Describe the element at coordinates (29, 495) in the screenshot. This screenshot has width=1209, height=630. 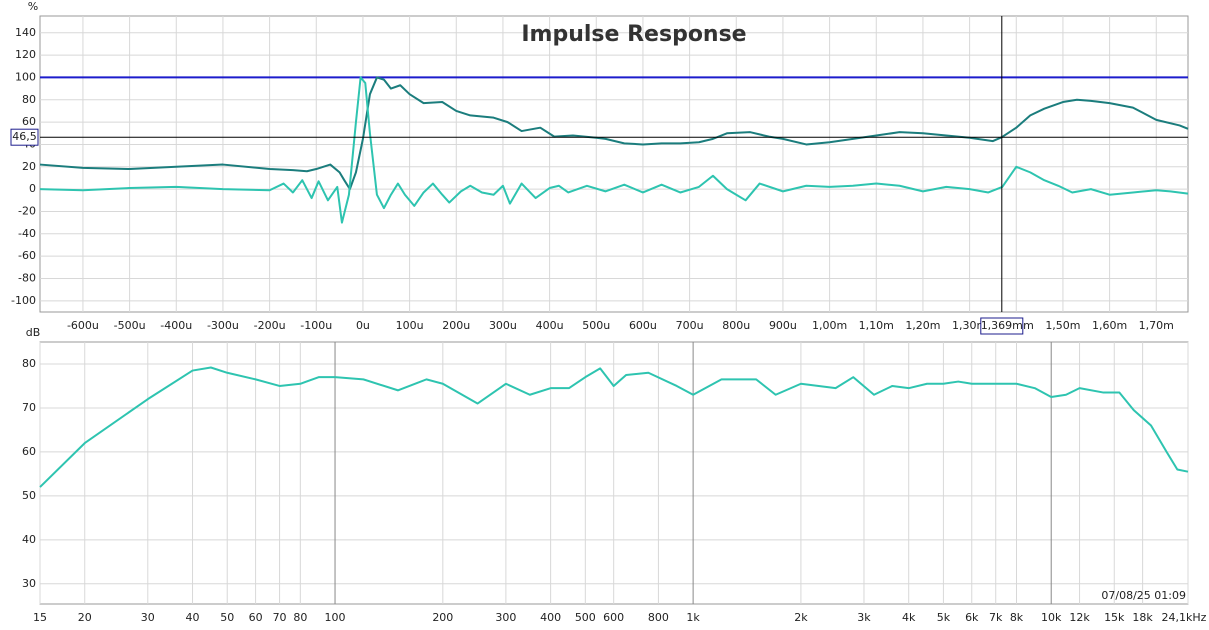
I see `y-tick-label: 50` at that location.